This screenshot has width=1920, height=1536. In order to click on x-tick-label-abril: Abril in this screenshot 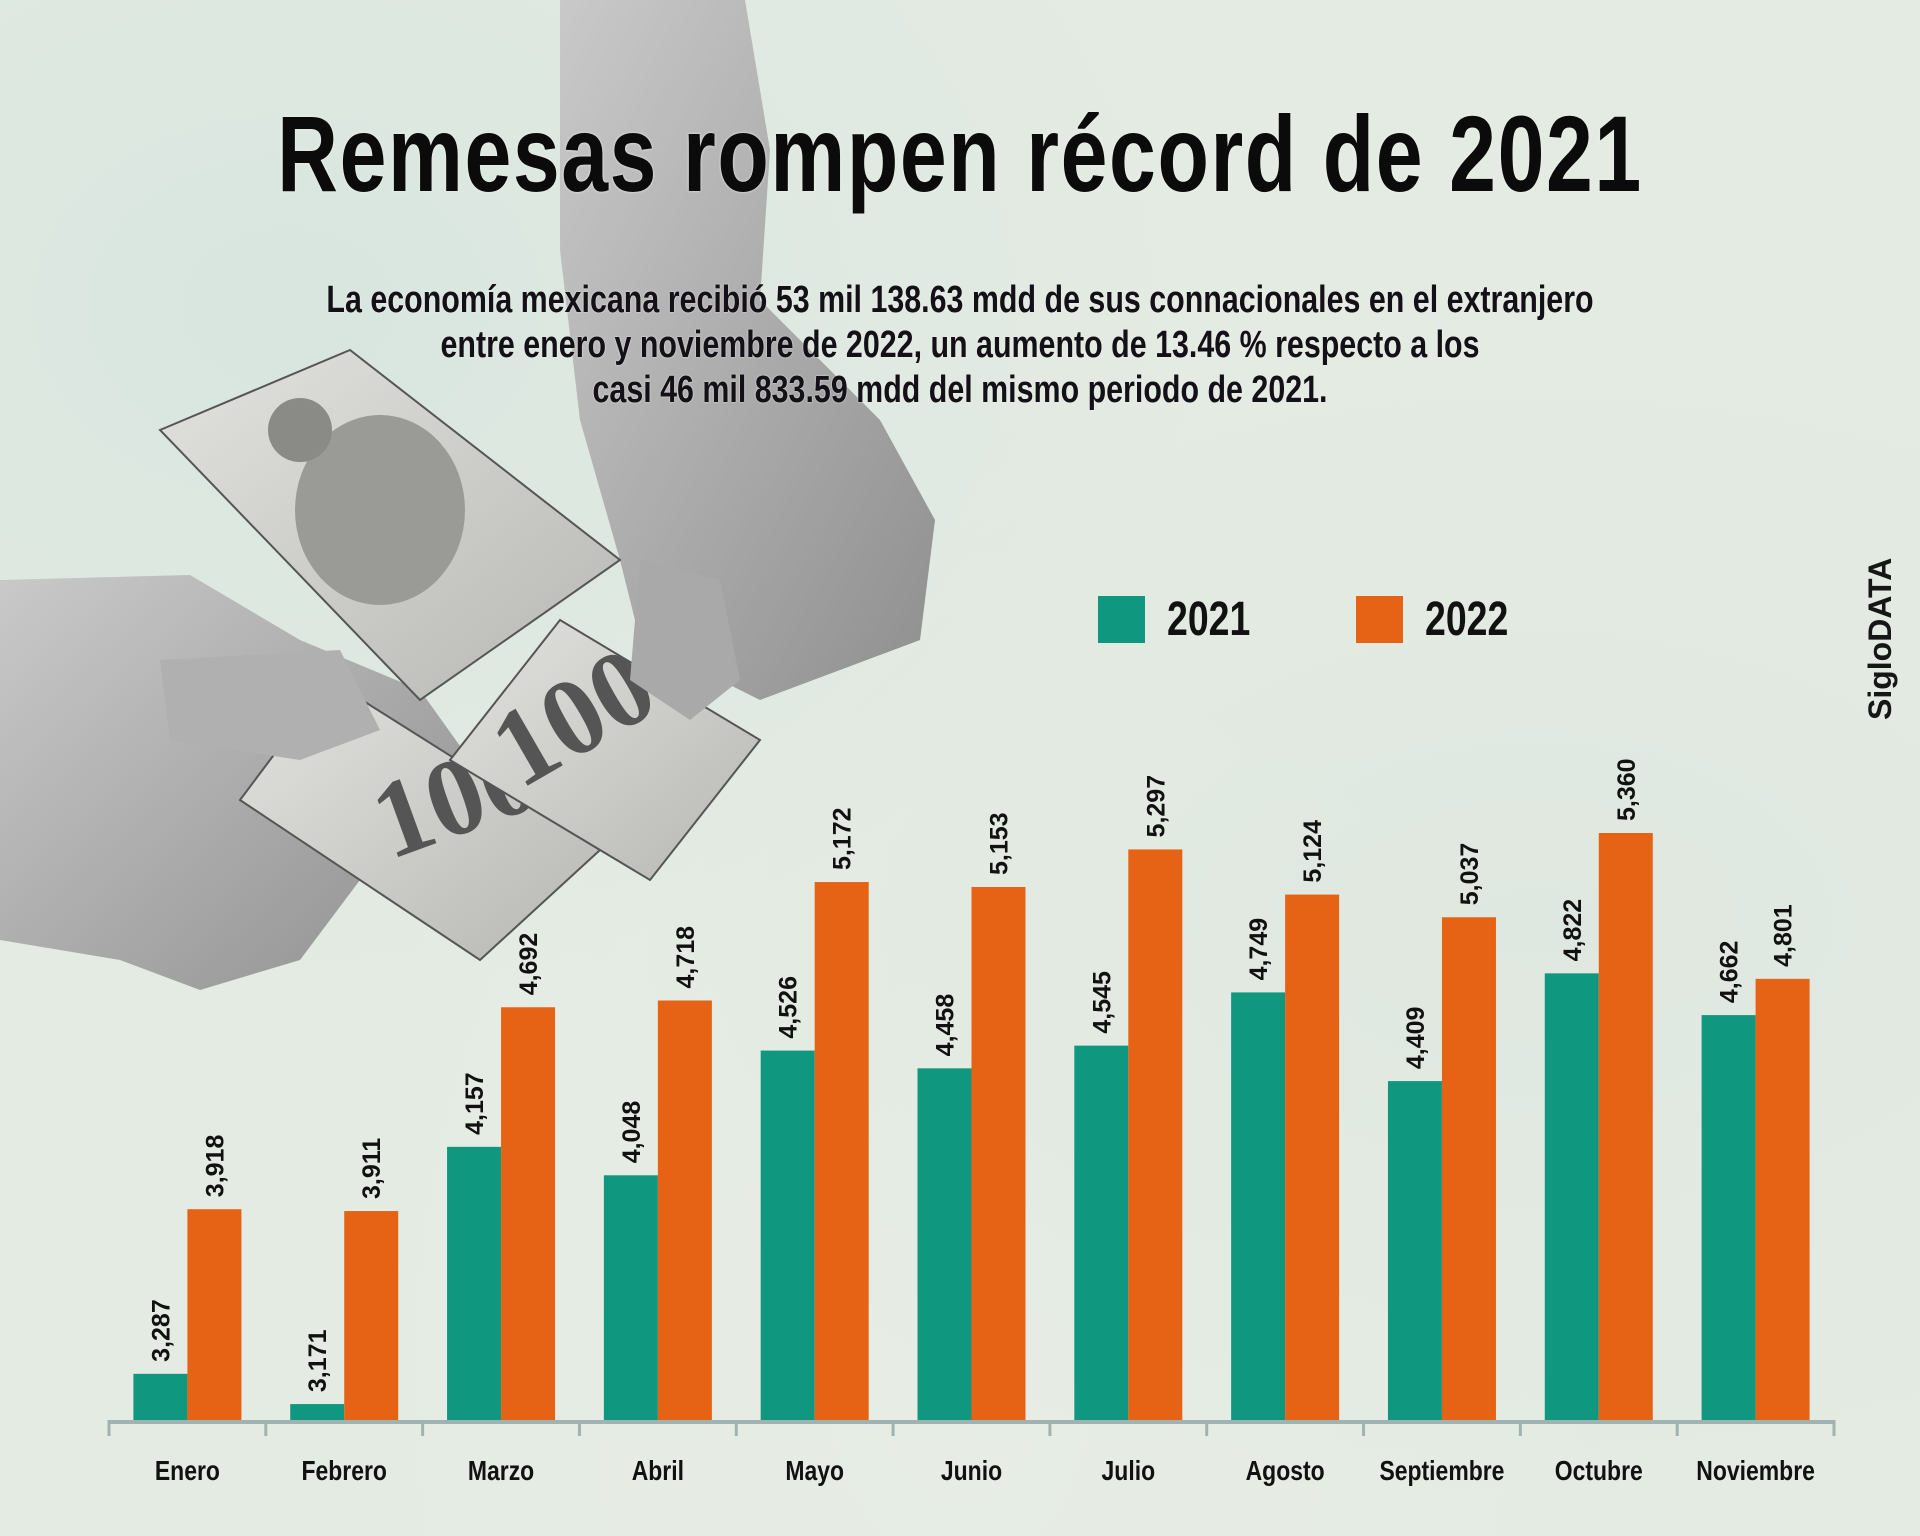, I will do `click(658, 1471)`.